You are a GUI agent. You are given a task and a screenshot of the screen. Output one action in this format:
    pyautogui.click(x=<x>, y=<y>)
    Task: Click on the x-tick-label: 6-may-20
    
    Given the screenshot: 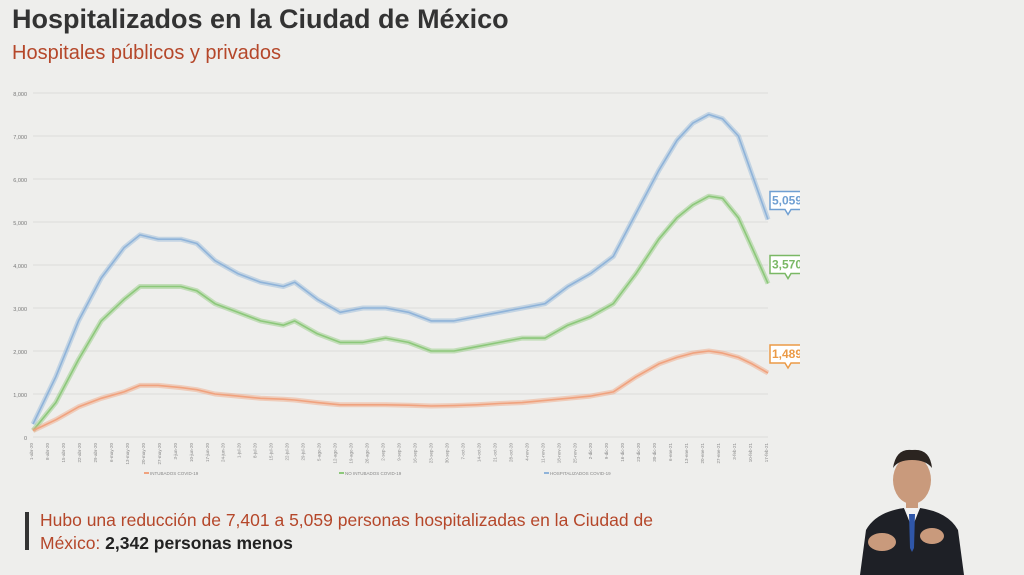 What is the action you would take?
    pyautogui.click(x=111, y=453)
    